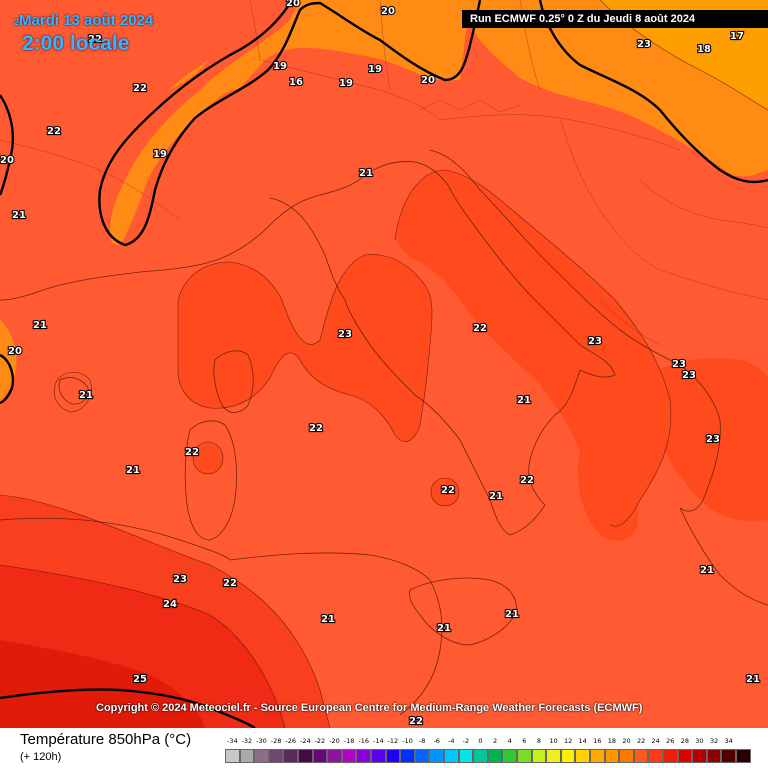 Image resolution: width=768 pixels, height=768 pixels. I want to click on scale-label: -32, so click(247, 741).